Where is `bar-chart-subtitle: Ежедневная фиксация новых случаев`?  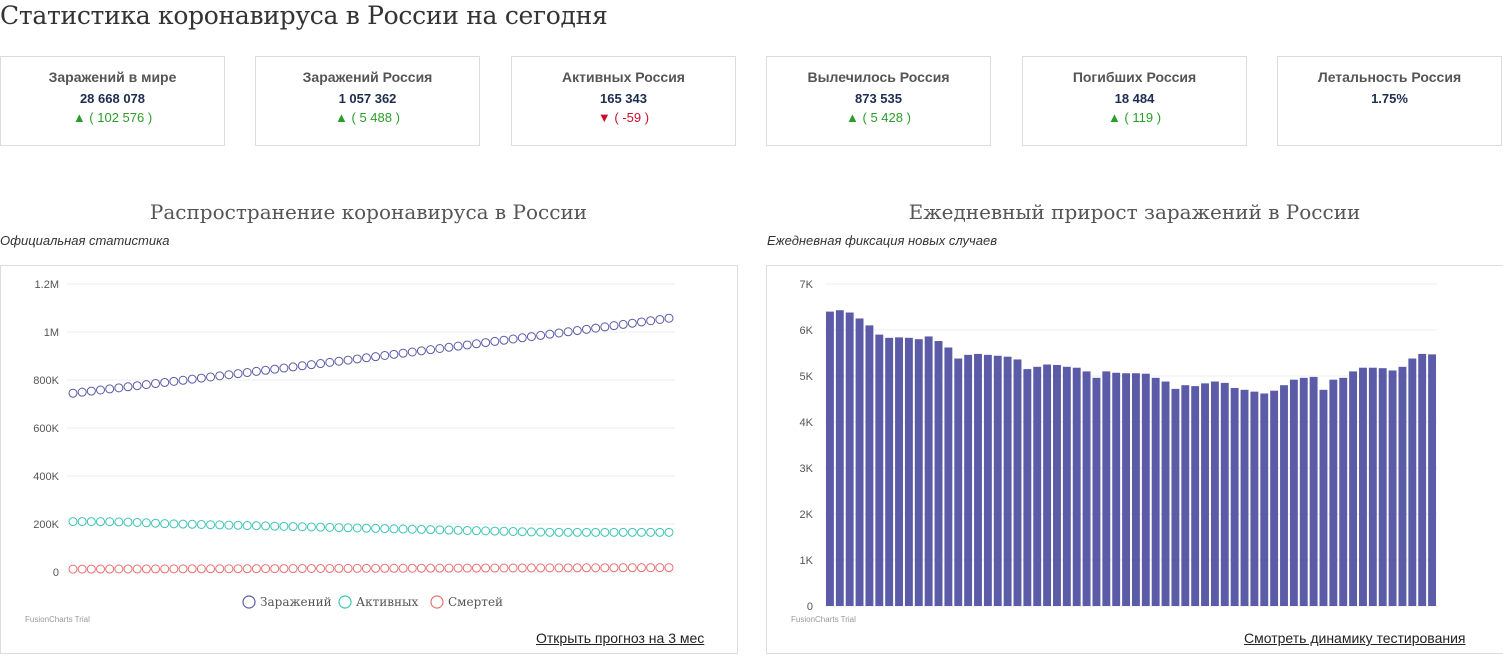
bar-chart-subtitle: Ежедневная фиксация новых случаев is located at coordinates (882, 240).